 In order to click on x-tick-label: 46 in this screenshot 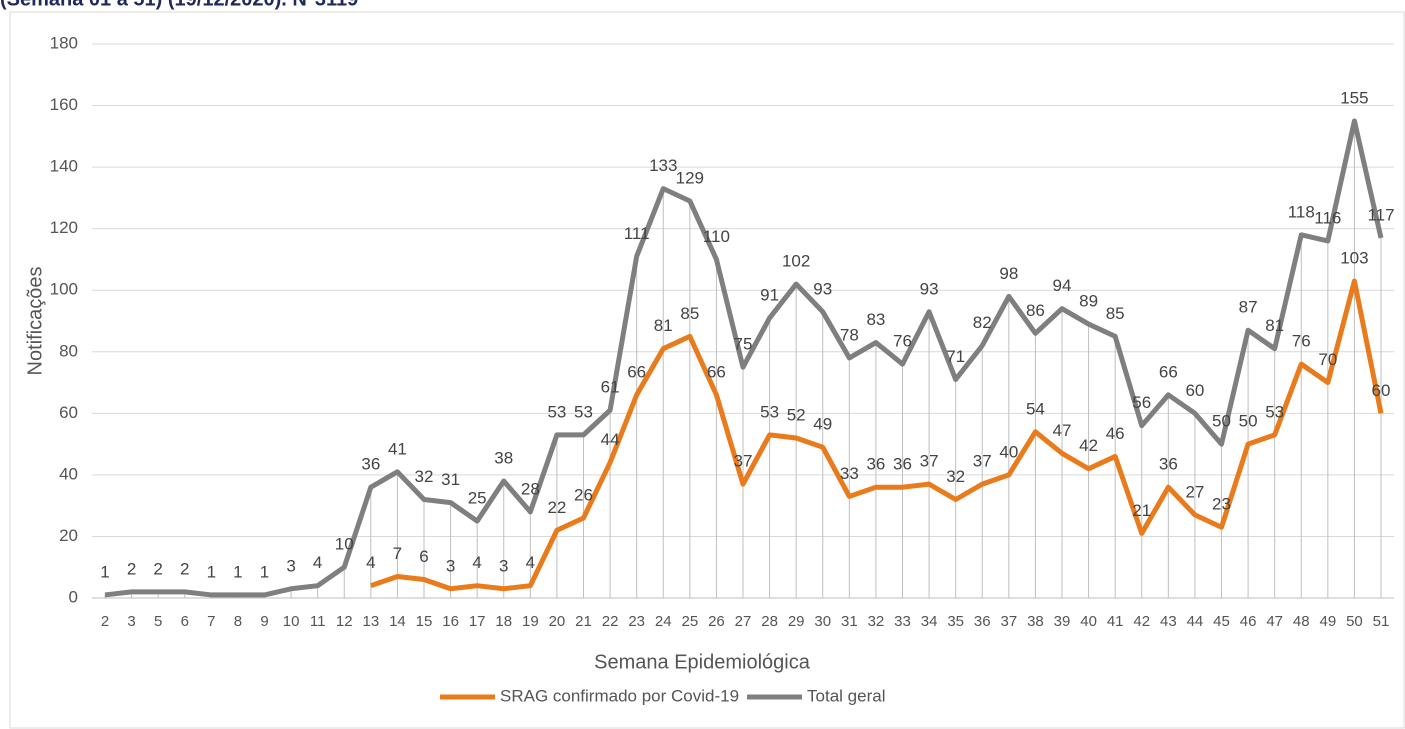, I will do `click(1248, 621)`.